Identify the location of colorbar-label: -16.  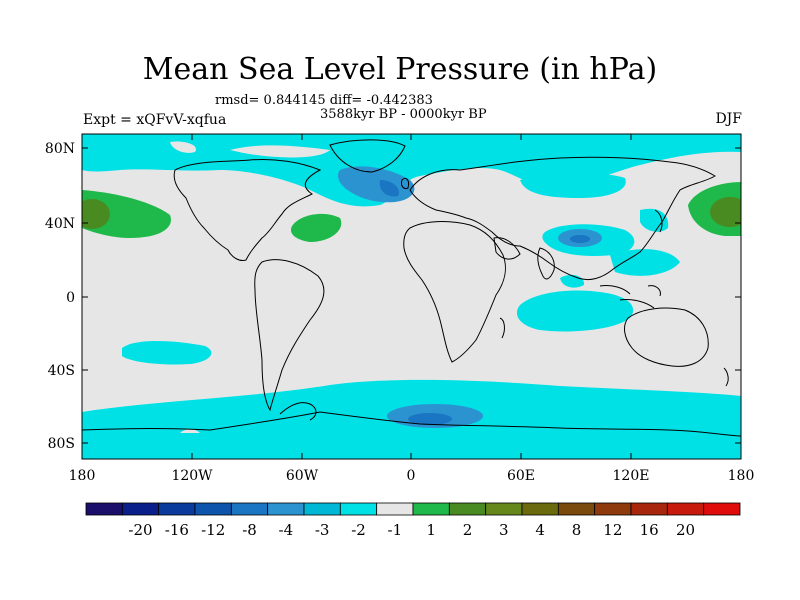
(177, 530).